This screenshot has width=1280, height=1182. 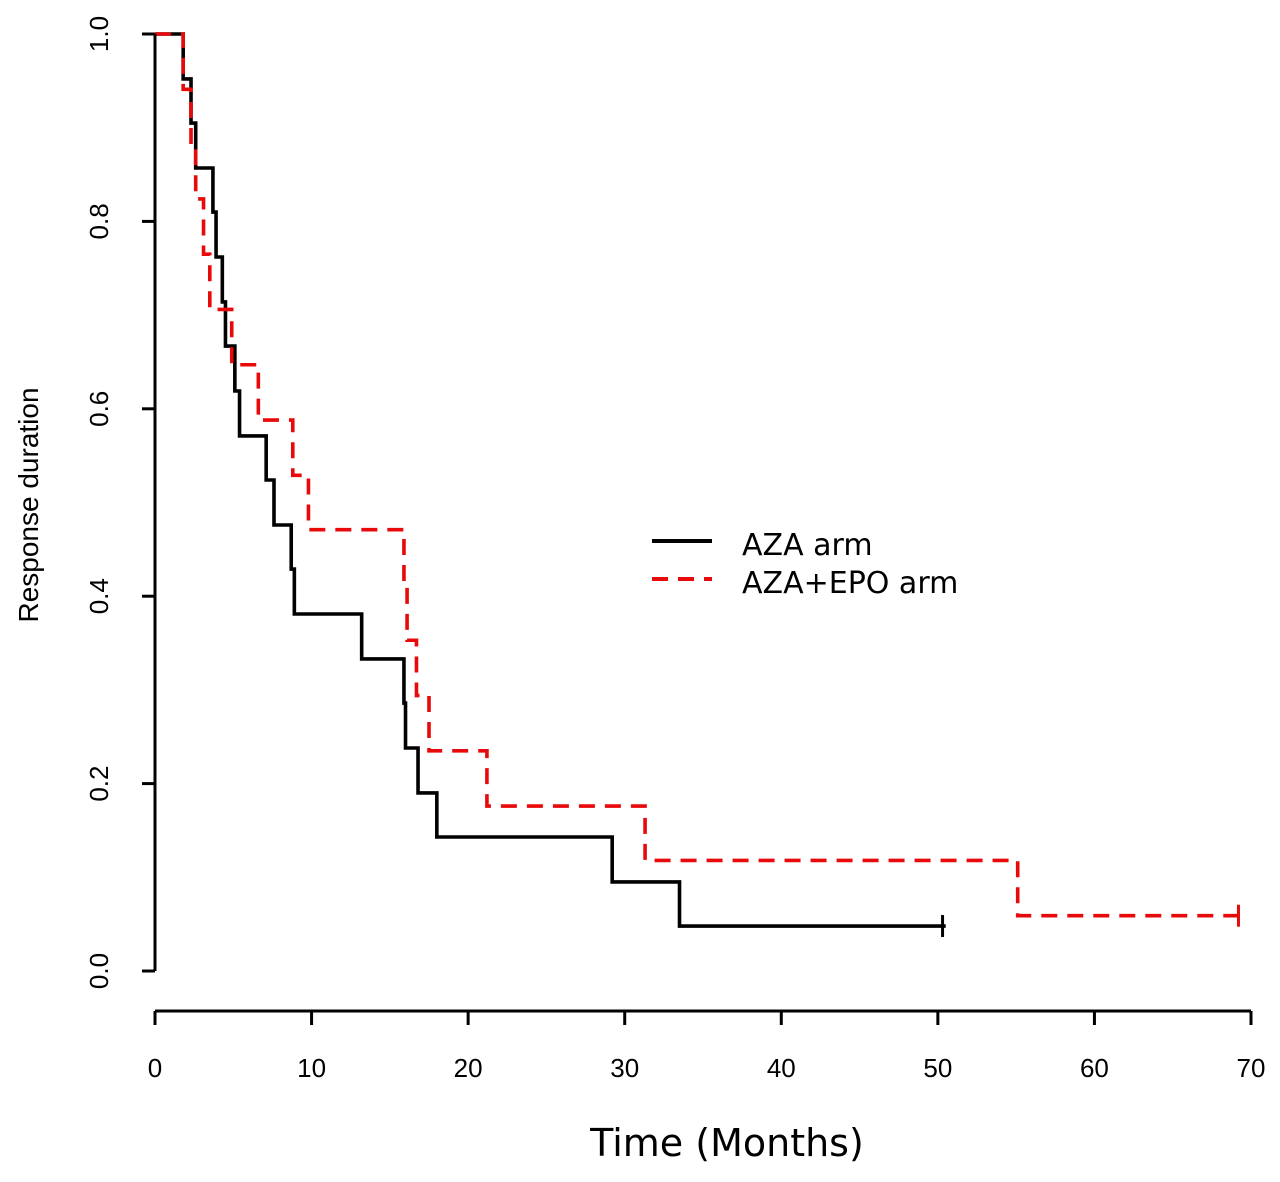 I want to click on legend-label-aza: AZA arm, so click(x=807, y=545).